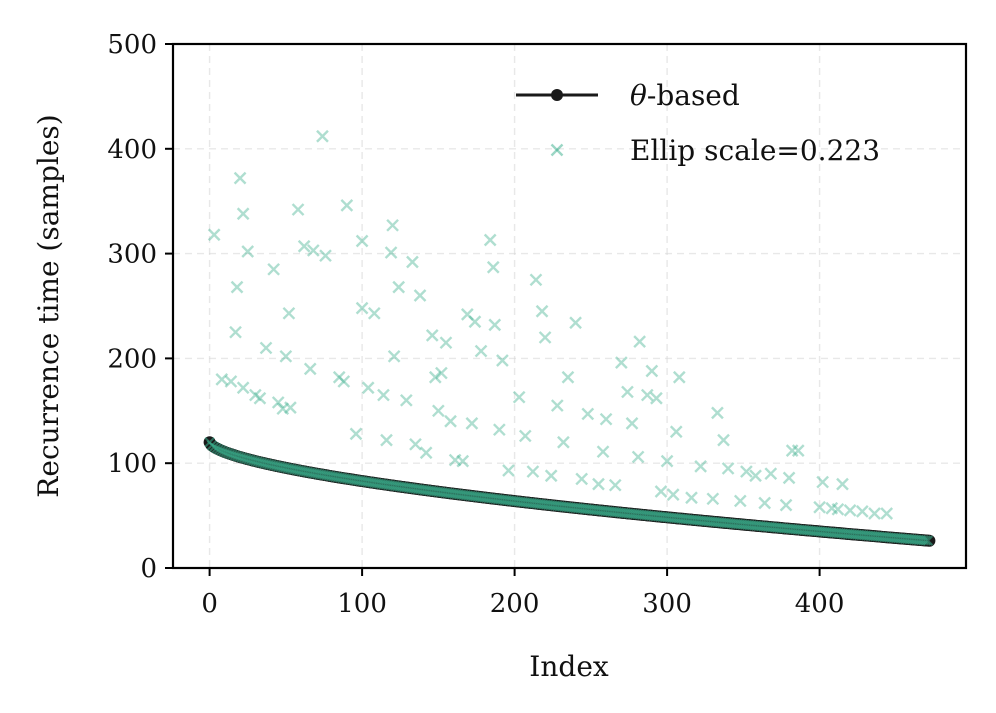 The image size is (996, 713). Describe the element at coordinates (667, 604) in the screenshot. I see `x-tick-label: 300` at that location.